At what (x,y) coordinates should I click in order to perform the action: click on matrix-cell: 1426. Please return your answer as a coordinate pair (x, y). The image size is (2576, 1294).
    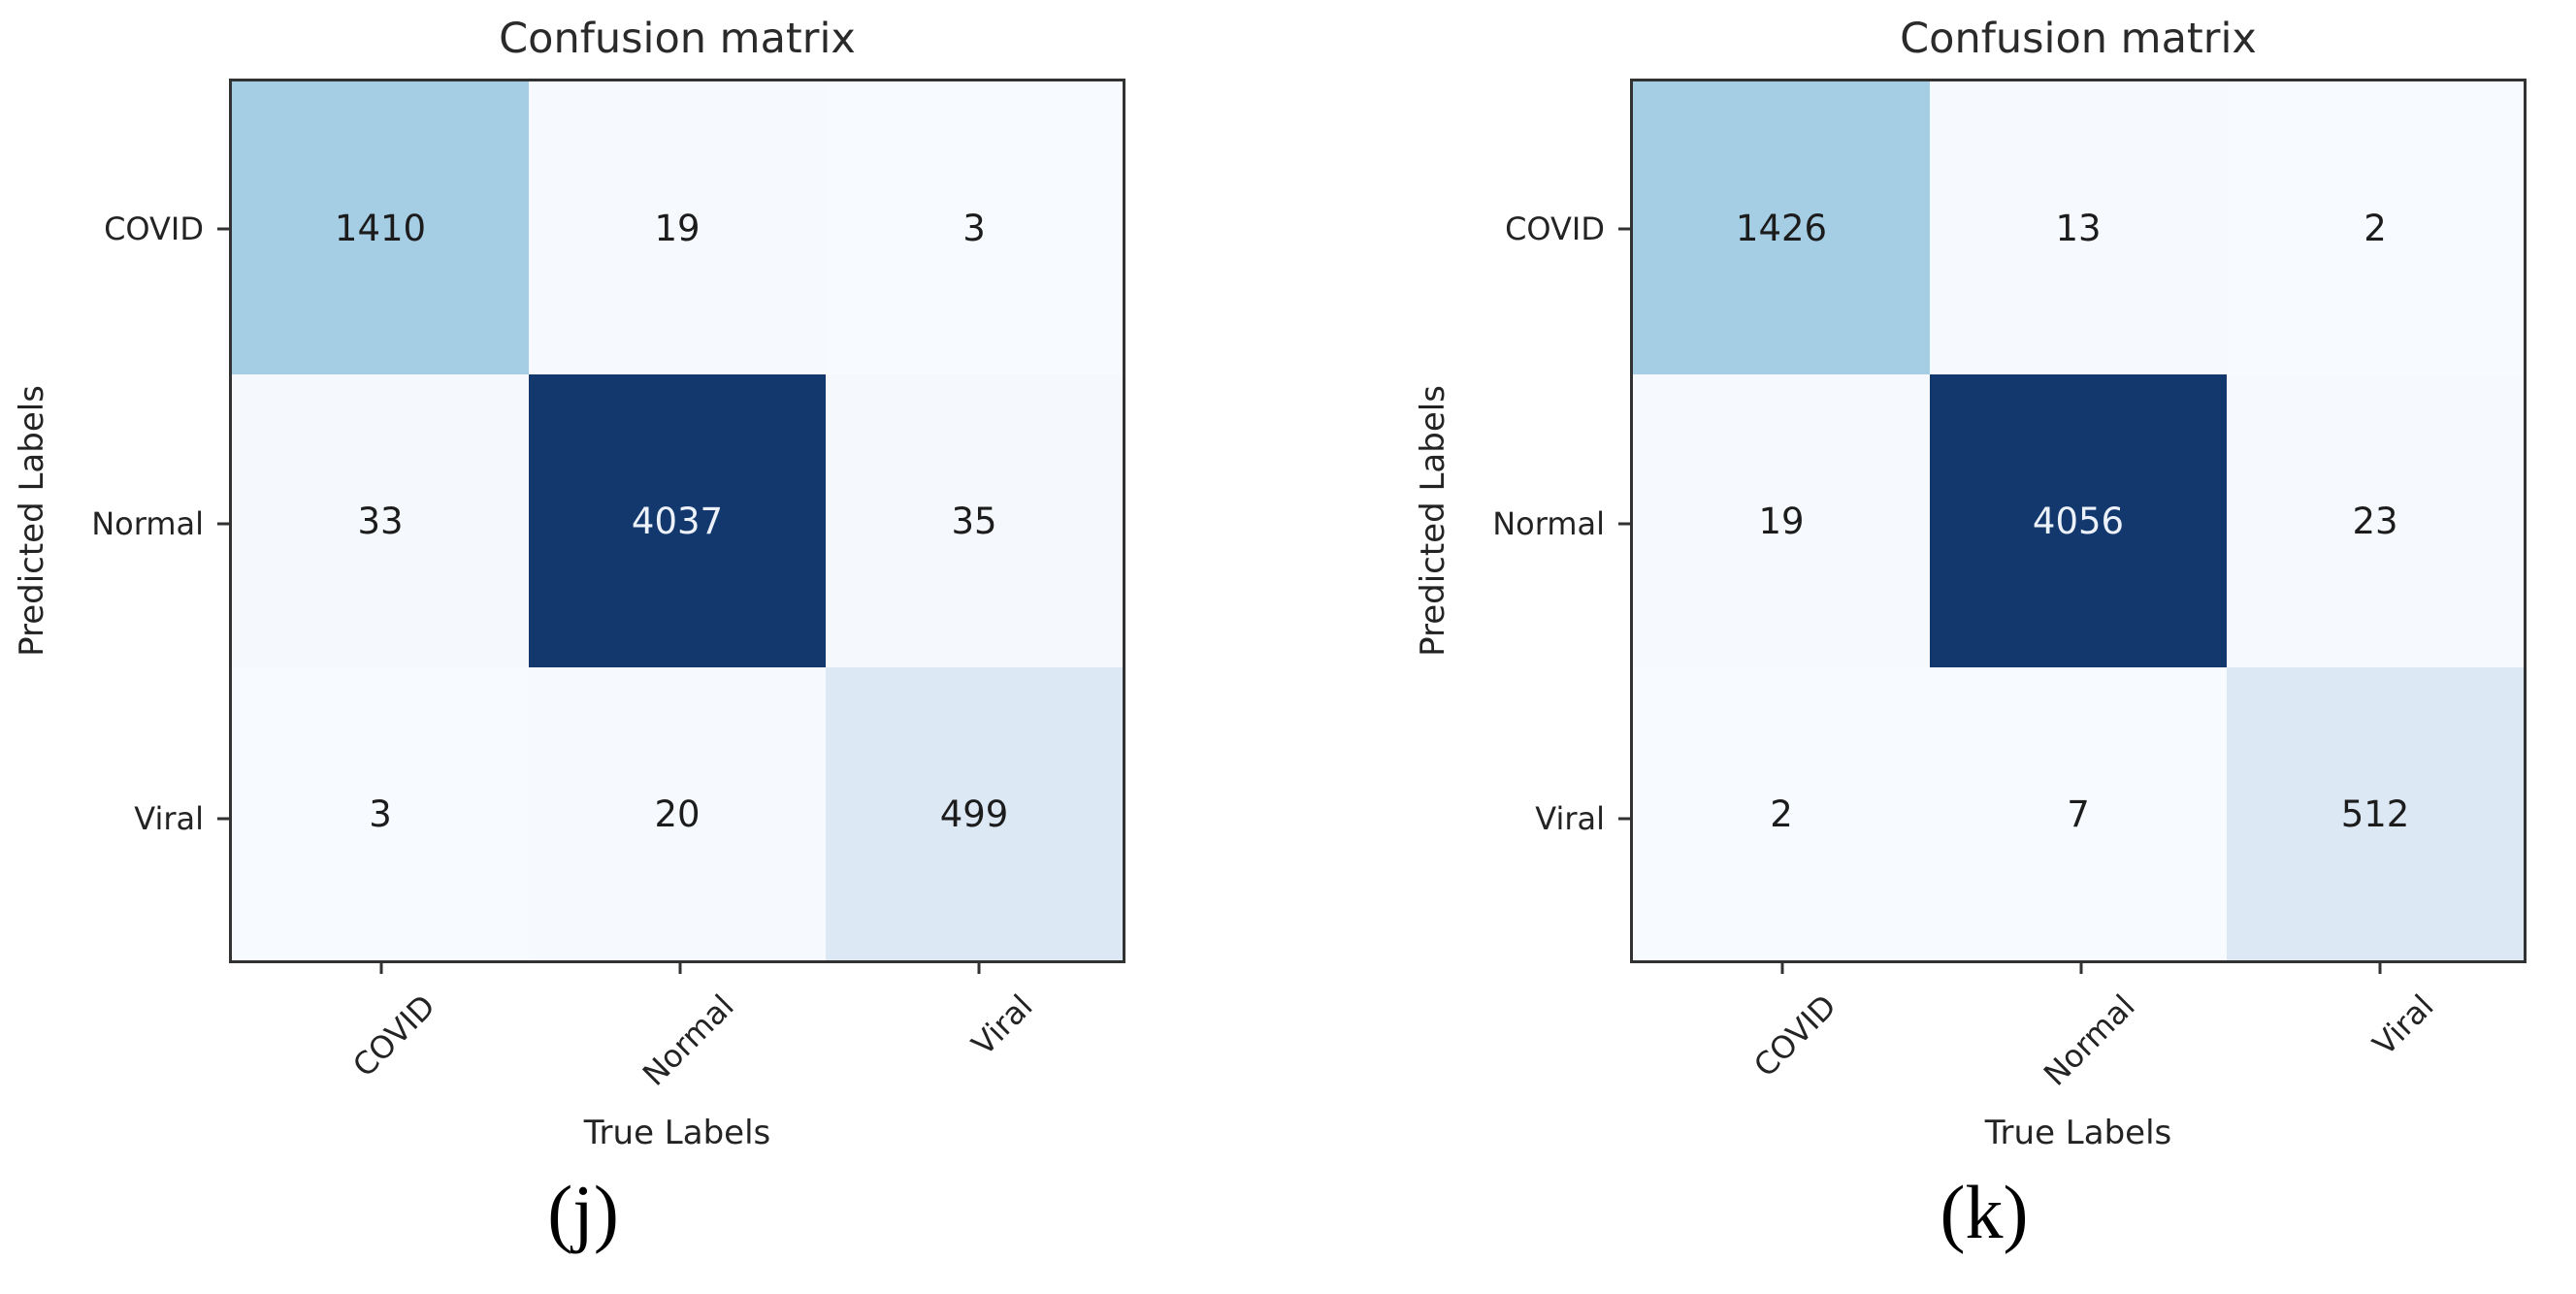
    Looking at the image, I should click on (1781, 227).